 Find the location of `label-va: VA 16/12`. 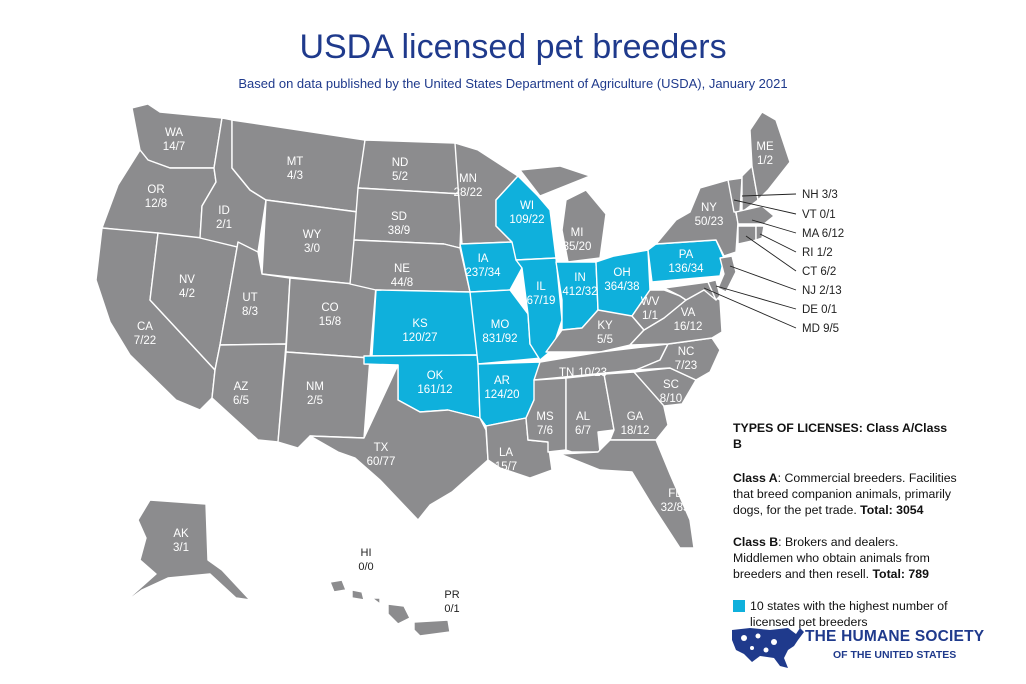

label-va: VA 16/12 is located at coordinates (688, 320).